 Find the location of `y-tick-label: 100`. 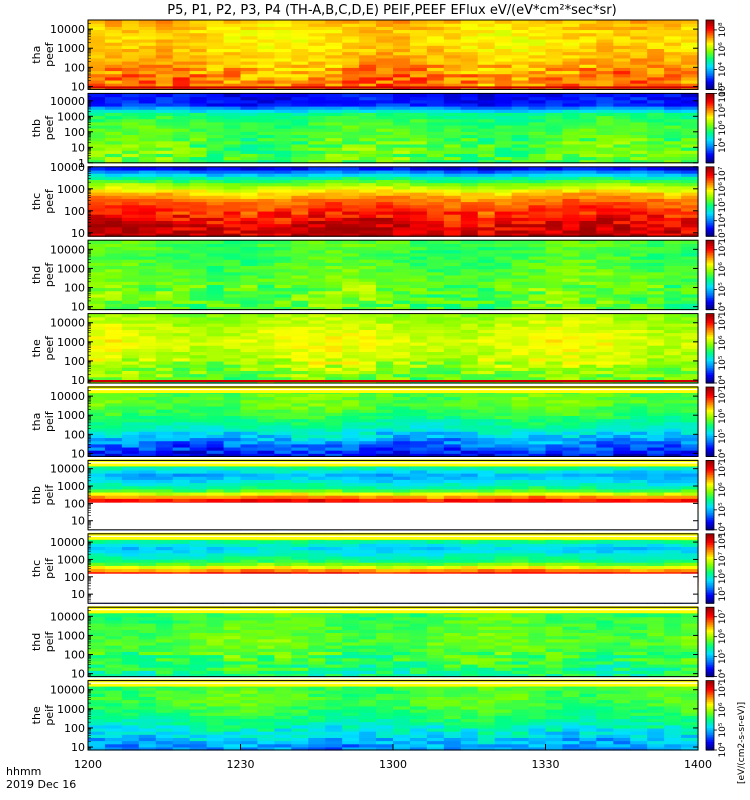

y-tick-label: 100 is located at coordinates (74, 361).